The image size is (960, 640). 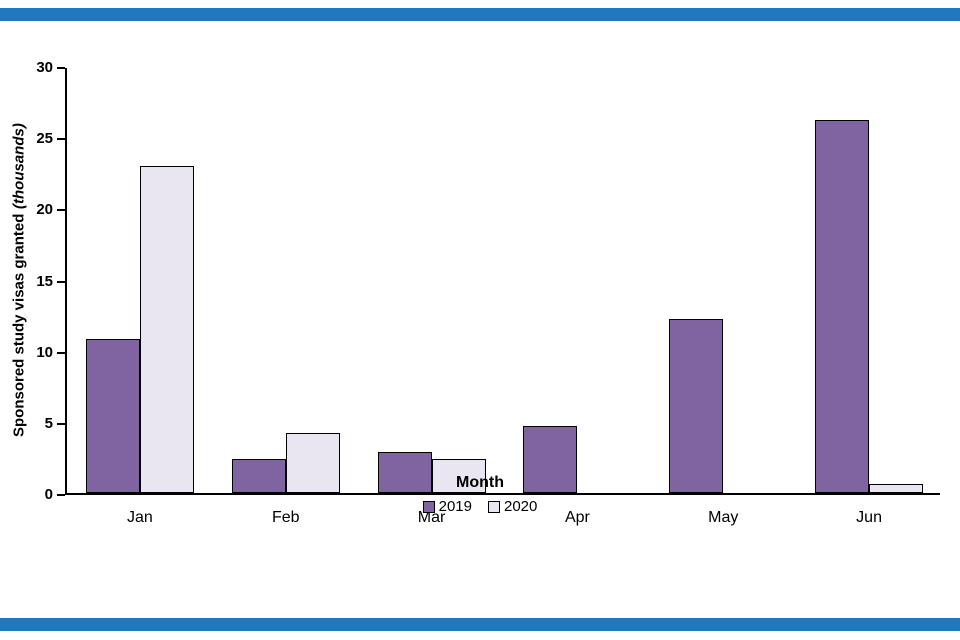 I want to click on top-accent-bar, so click(x=480, y=14).